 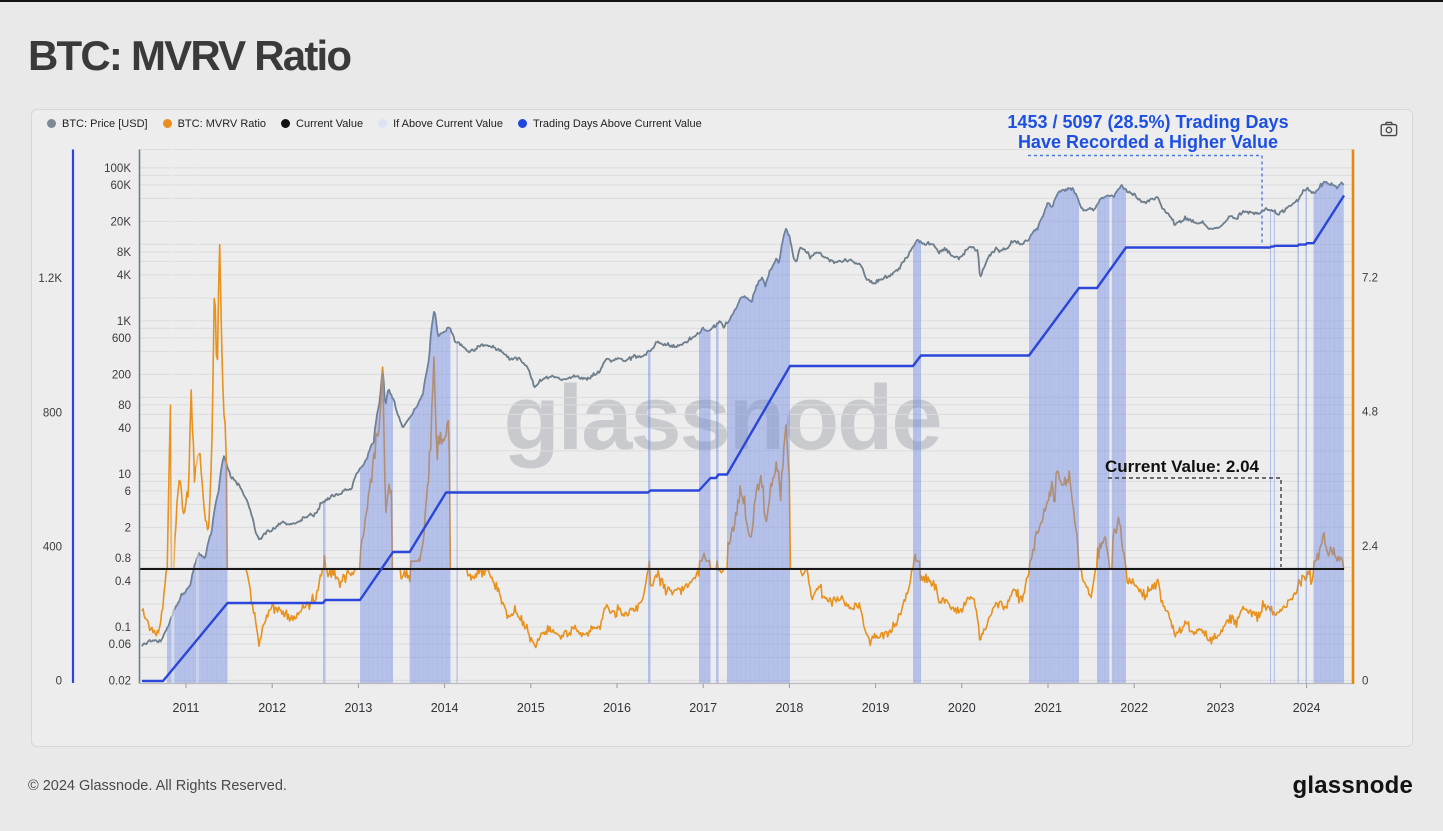 I want to click on svg-text: 2015, so click(x=531, y=708).